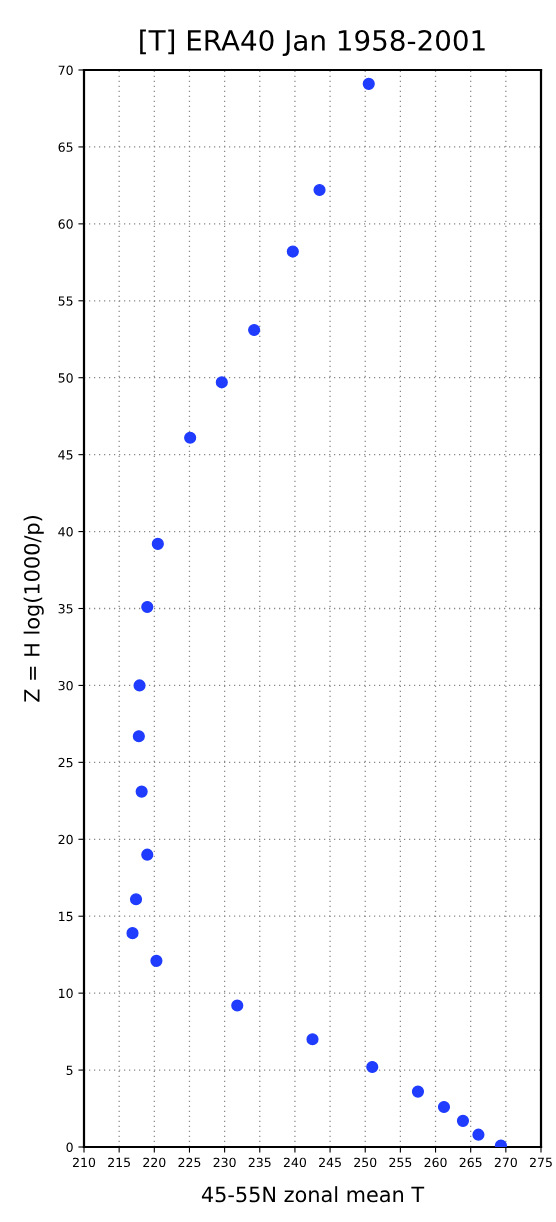 This screenshot has width=556, height=1222. What do you see at coordinates (365, 1162) in the screenshot?
I see `x-tick-label: 250` at bounding box center [365, 1162].